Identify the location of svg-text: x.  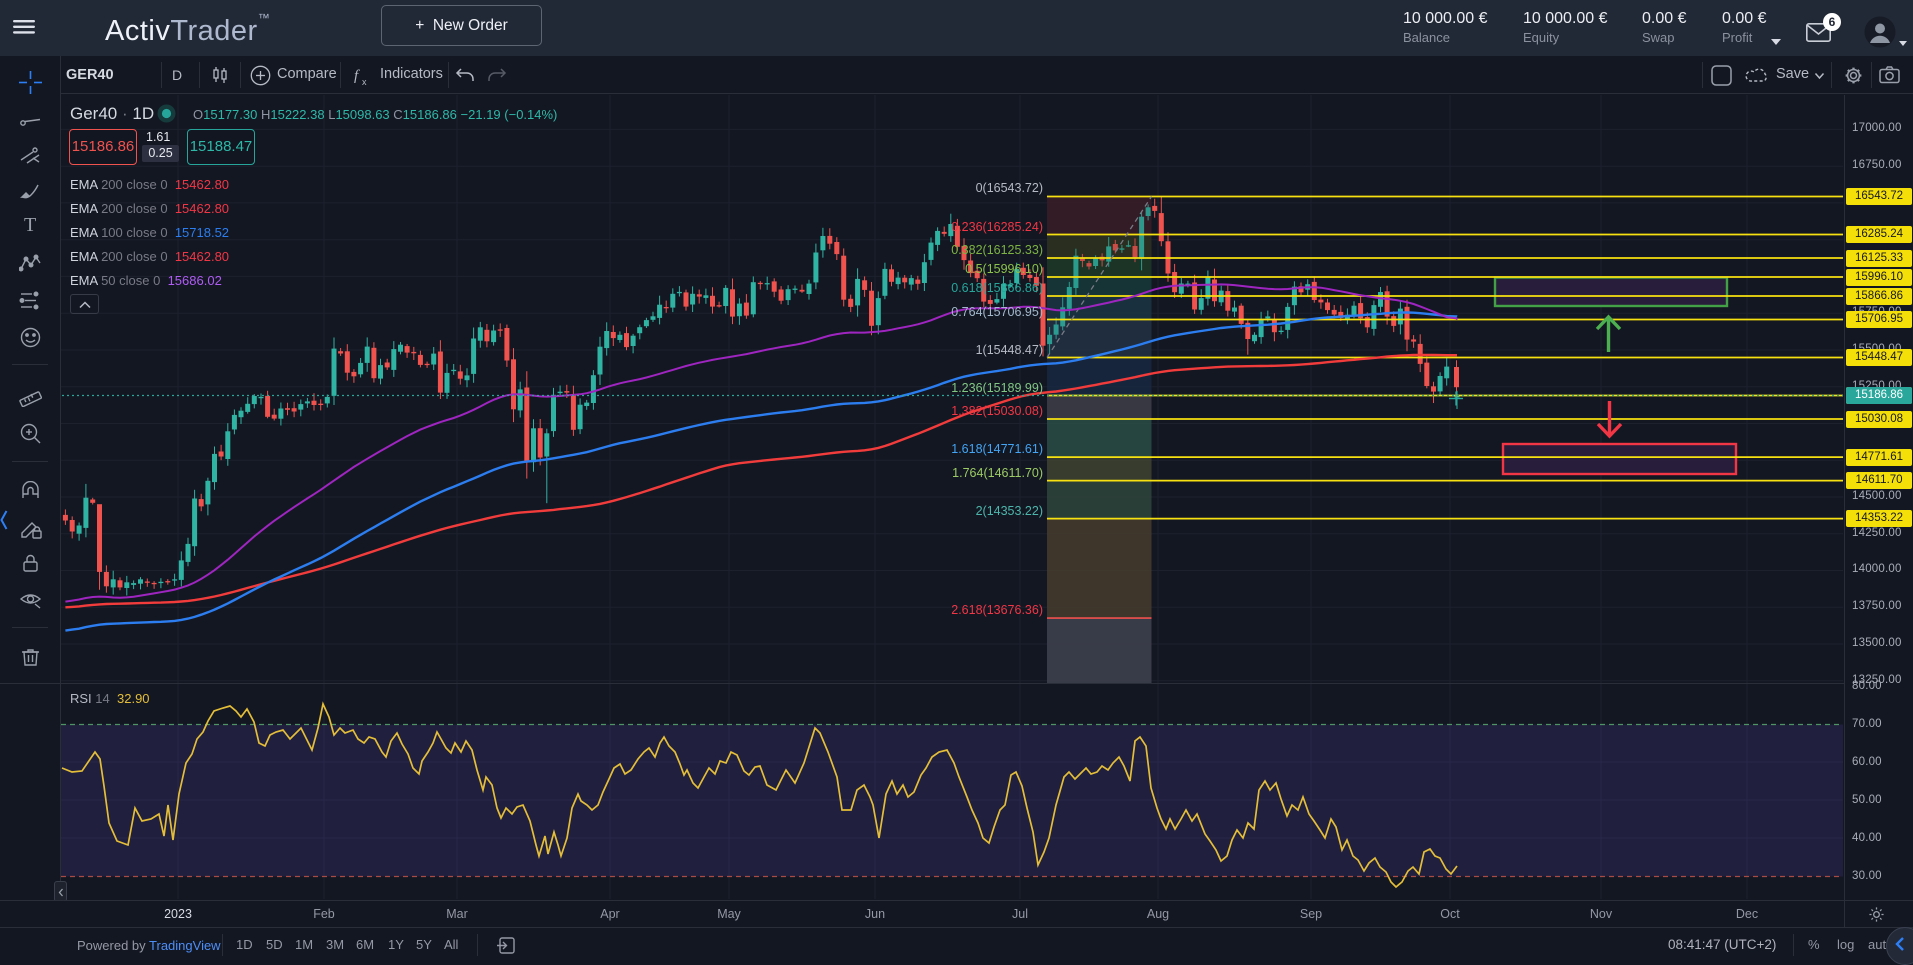
(364, 82).